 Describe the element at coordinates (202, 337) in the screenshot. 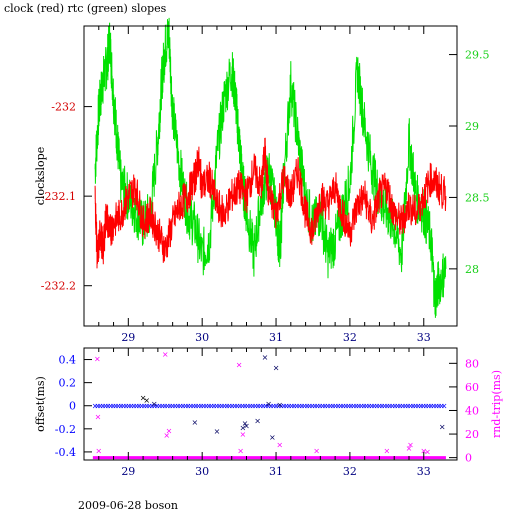

I see `x-tick-label: 30` at that location.